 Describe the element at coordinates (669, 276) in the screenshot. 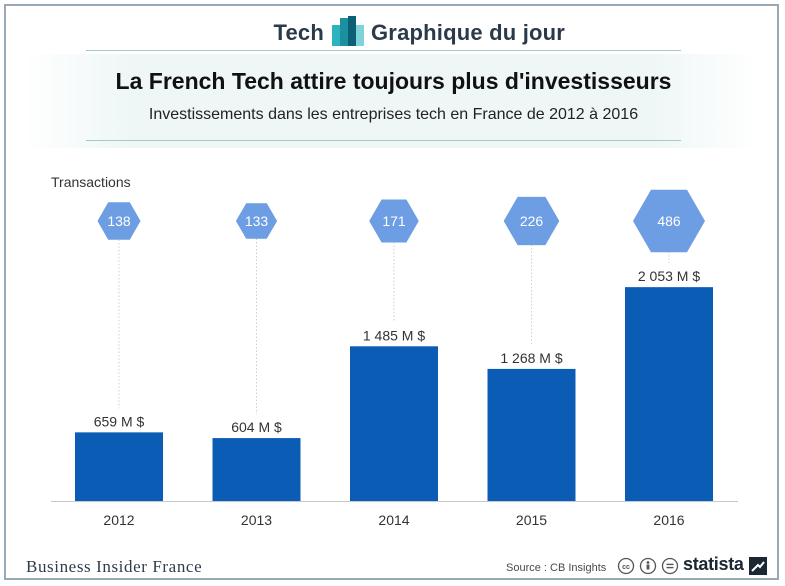

I see `value-label: 2 053 M $` at that location.